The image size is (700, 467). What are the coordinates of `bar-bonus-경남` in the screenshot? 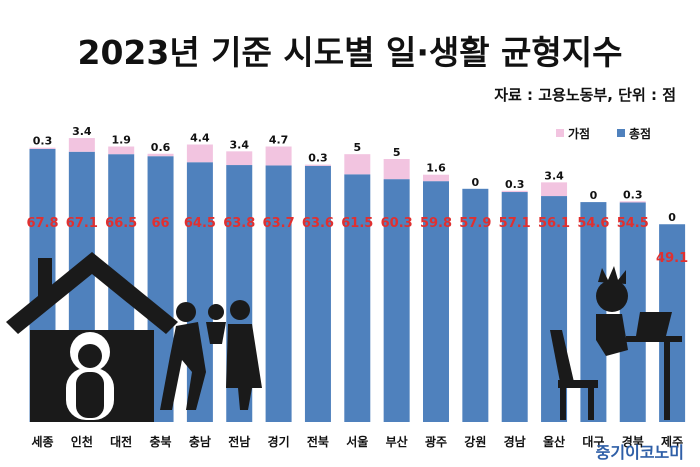 It's located at (514, 191).